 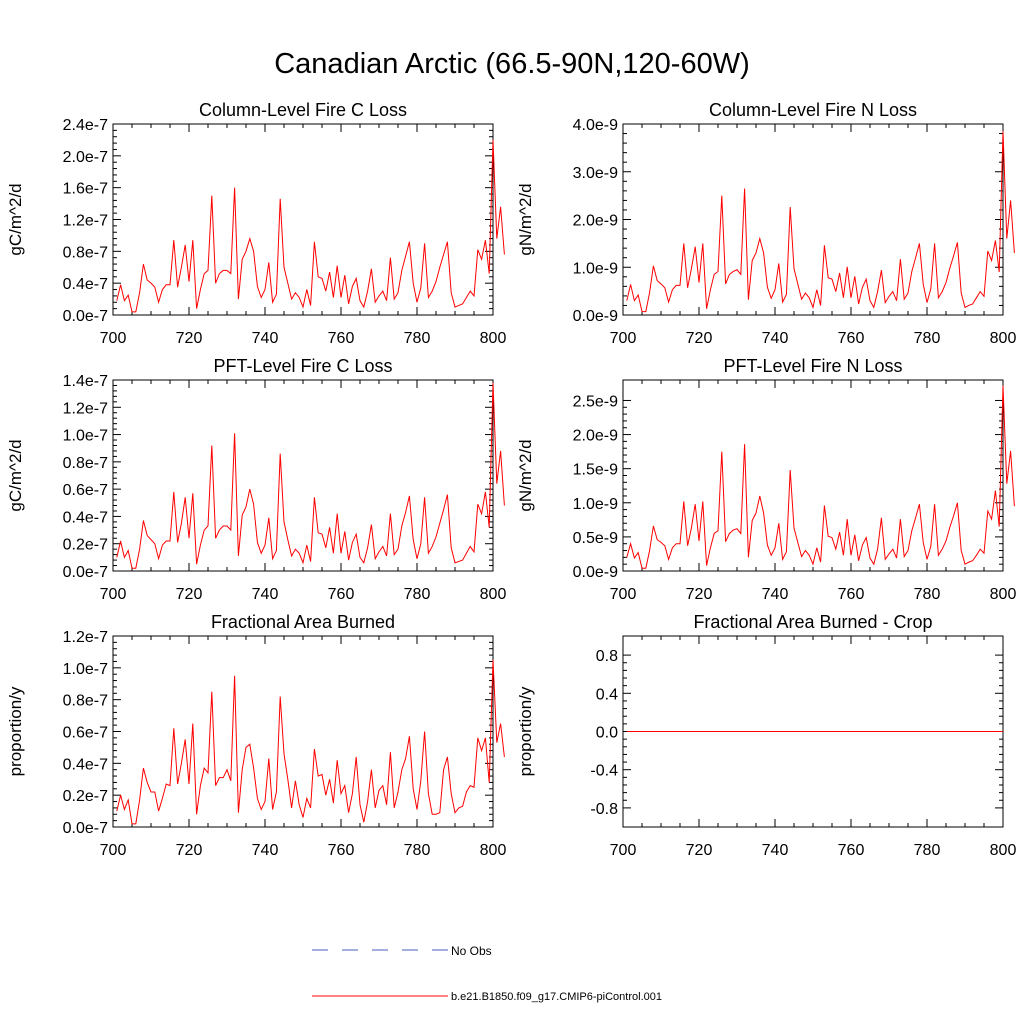 I want to click on panel-title: Fractional Area Burned - Crop, so click(x=812, y=622).